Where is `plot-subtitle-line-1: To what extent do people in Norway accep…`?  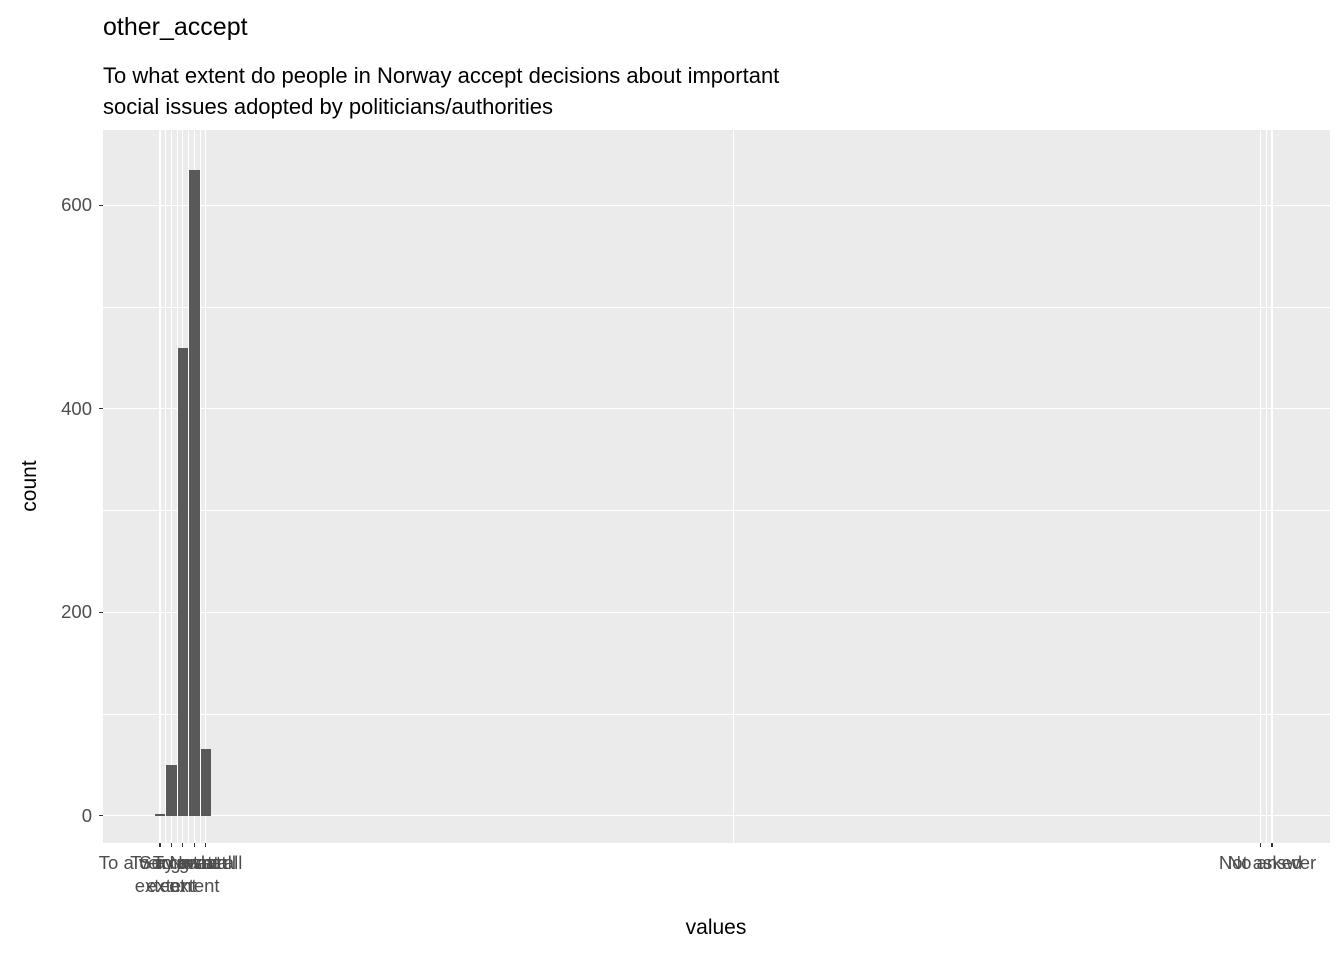
plot-subtitle-line-1: To what extent do people in Norway accep… is located at coordinates (441, 75).